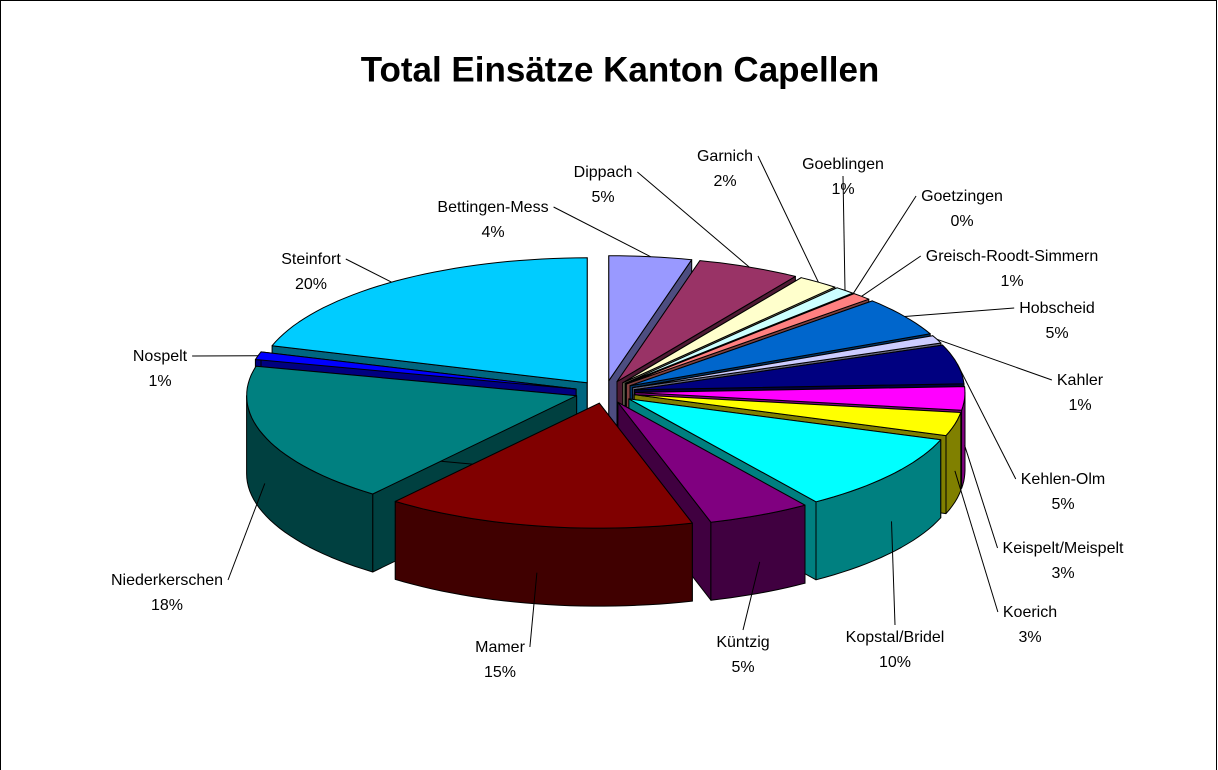  I want to click on data-label-name: Mamer, so click(500, 647).